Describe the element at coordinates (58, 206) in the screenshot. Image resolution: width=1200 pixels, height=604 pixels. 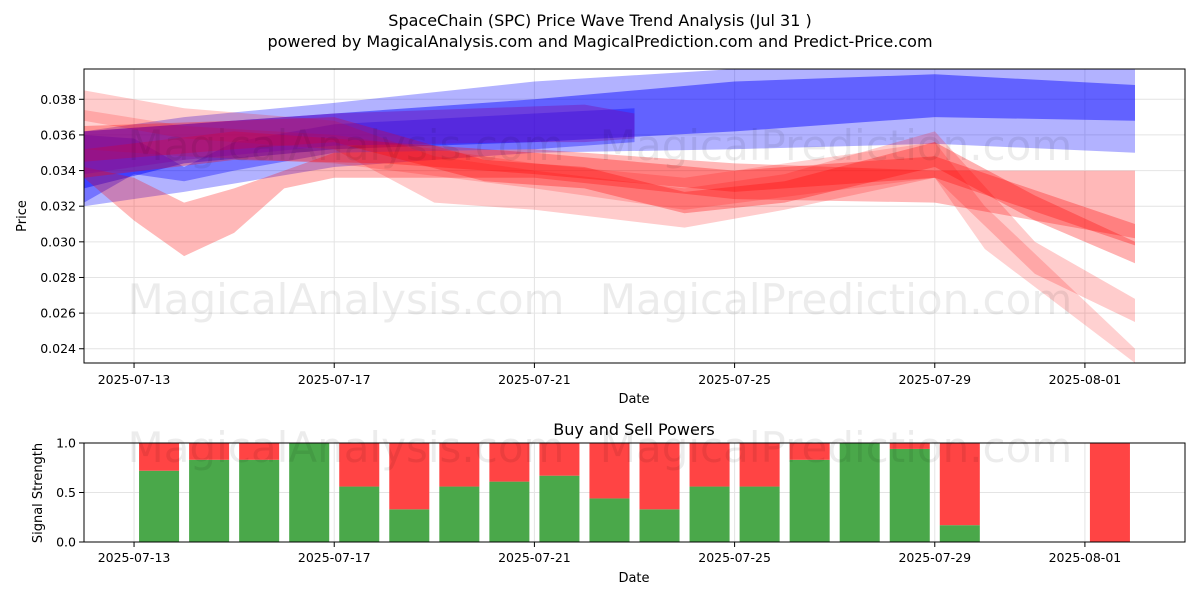
I see `y-tick-label: 0.032` at that location.